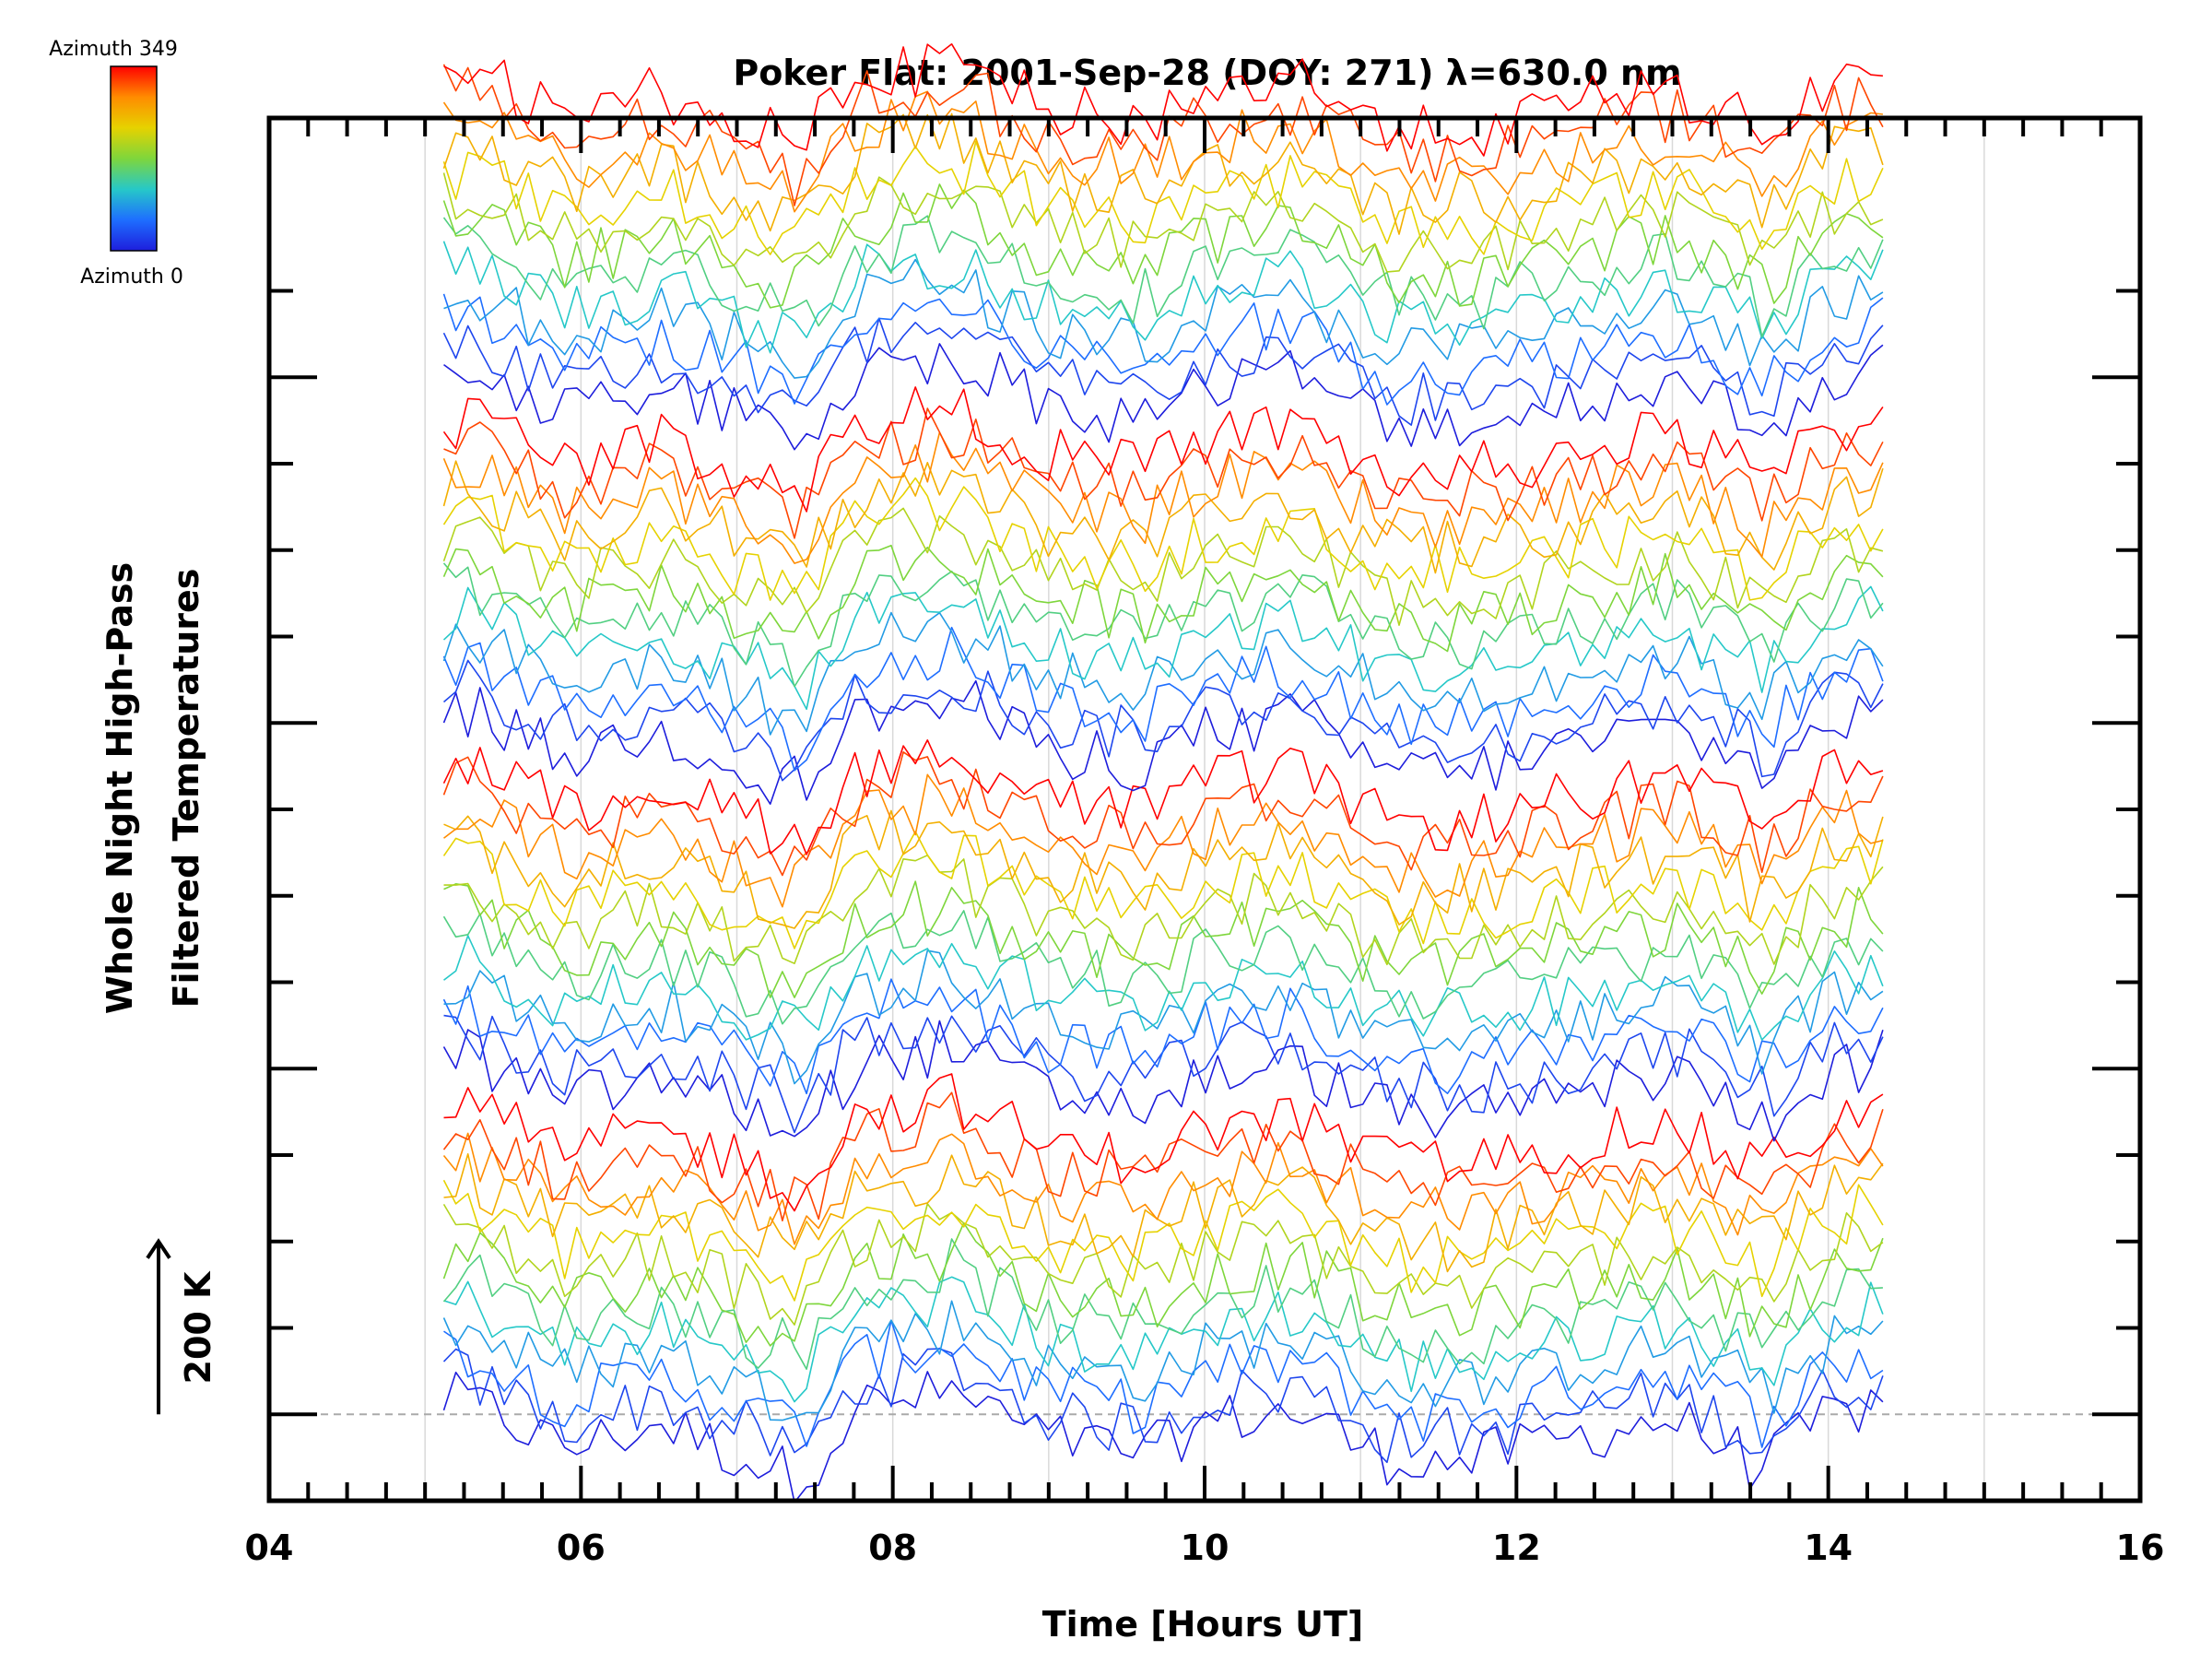 The width and height of the screenshot is (2212, 1663). What do you see at coordinates (113, 49) in the screenshot?
I see `colorbar-max-label: Azimuth 349` at bounding box center [113, 49].